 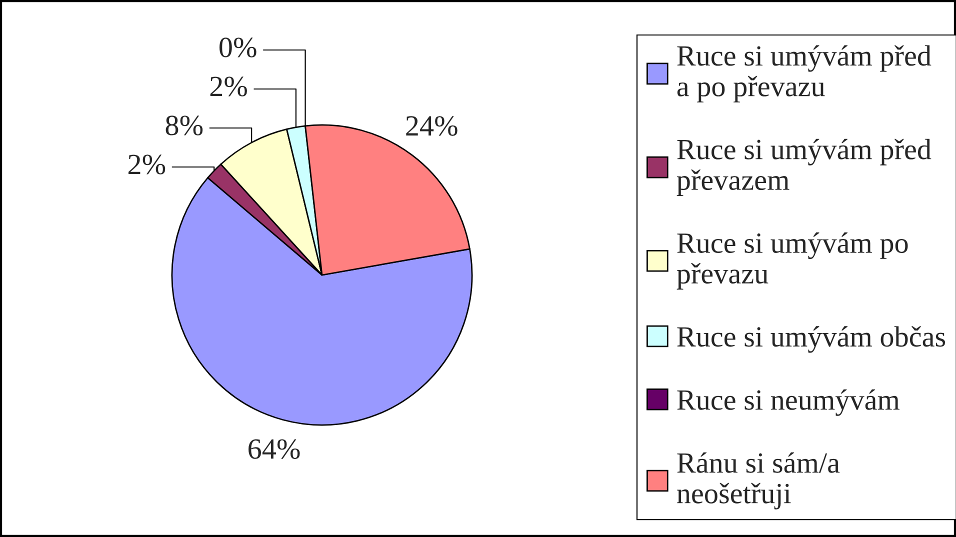 I want to click on legend-label: Ruce si umývám po převazu, so click(x=792, y=261).